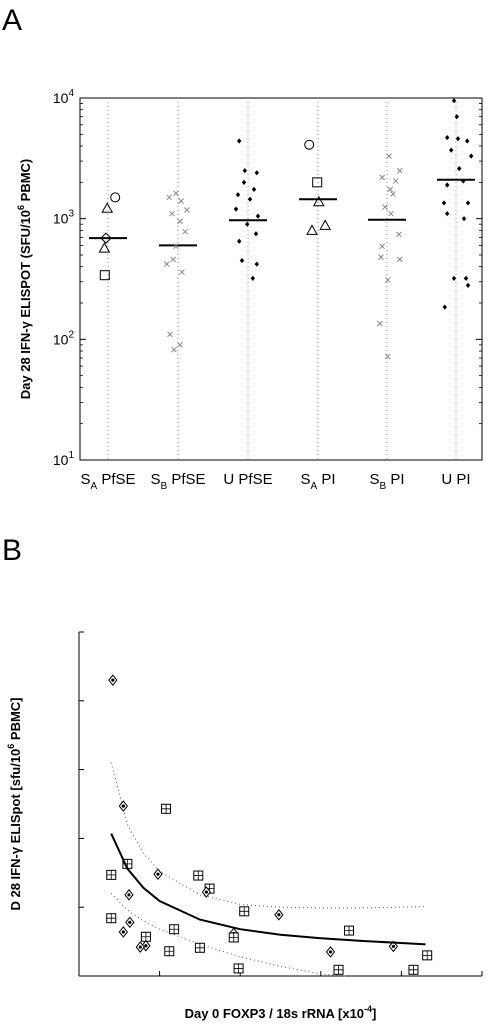 Image resolution: width=498 pixels, height=1026 pixels. I want to click on marker-square, so click(104, 275).